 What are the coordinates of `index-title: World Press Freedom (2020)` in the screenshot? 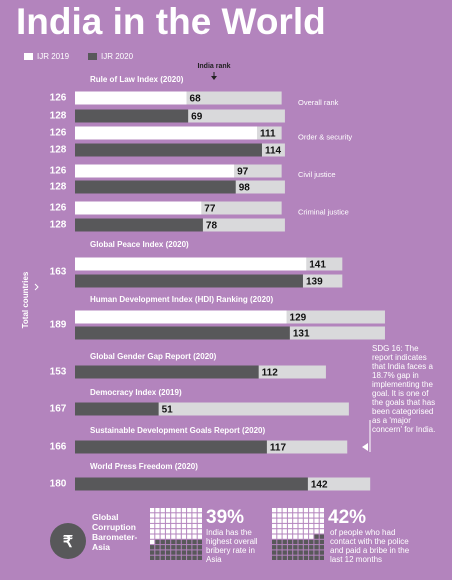 It's located at (144, 466).